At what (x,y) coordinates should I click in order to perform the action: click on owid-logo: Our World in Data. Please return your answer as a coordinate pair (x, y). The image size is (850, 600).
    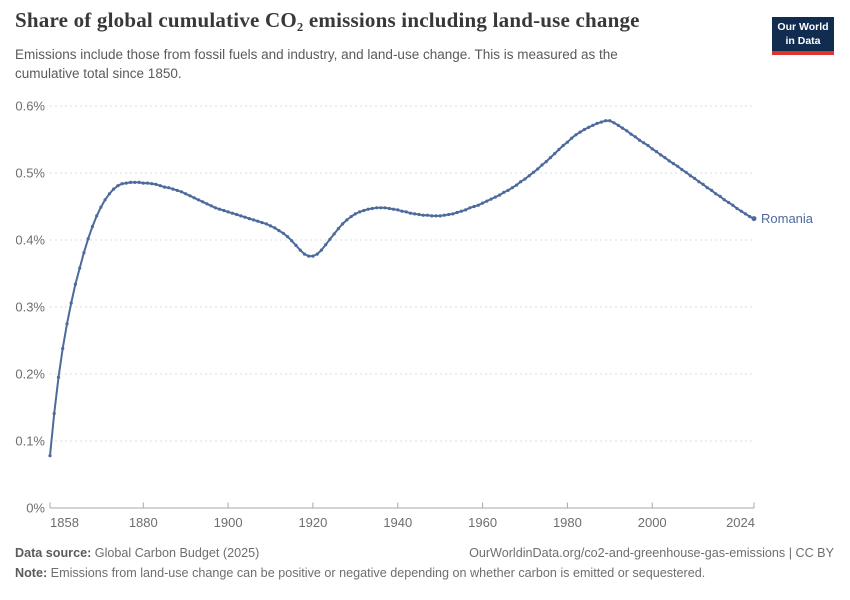
    Looking at the image, I should click on (803, 36).